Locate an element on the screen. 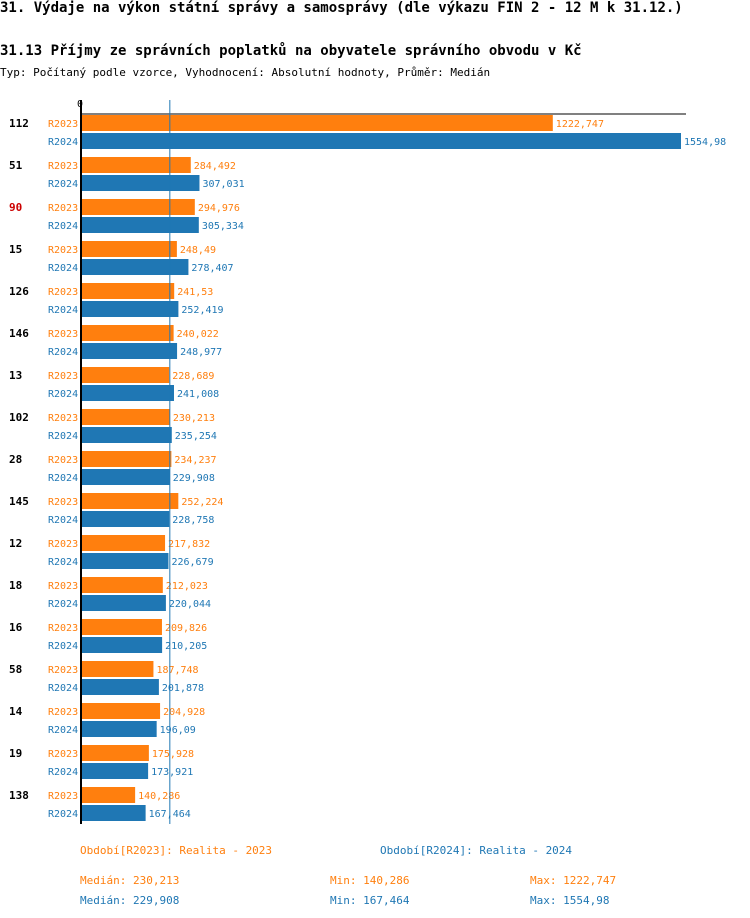 The height and width of the screenshot is (918, 750). value-label: 1222,747 is located at coordinates (580, 124).